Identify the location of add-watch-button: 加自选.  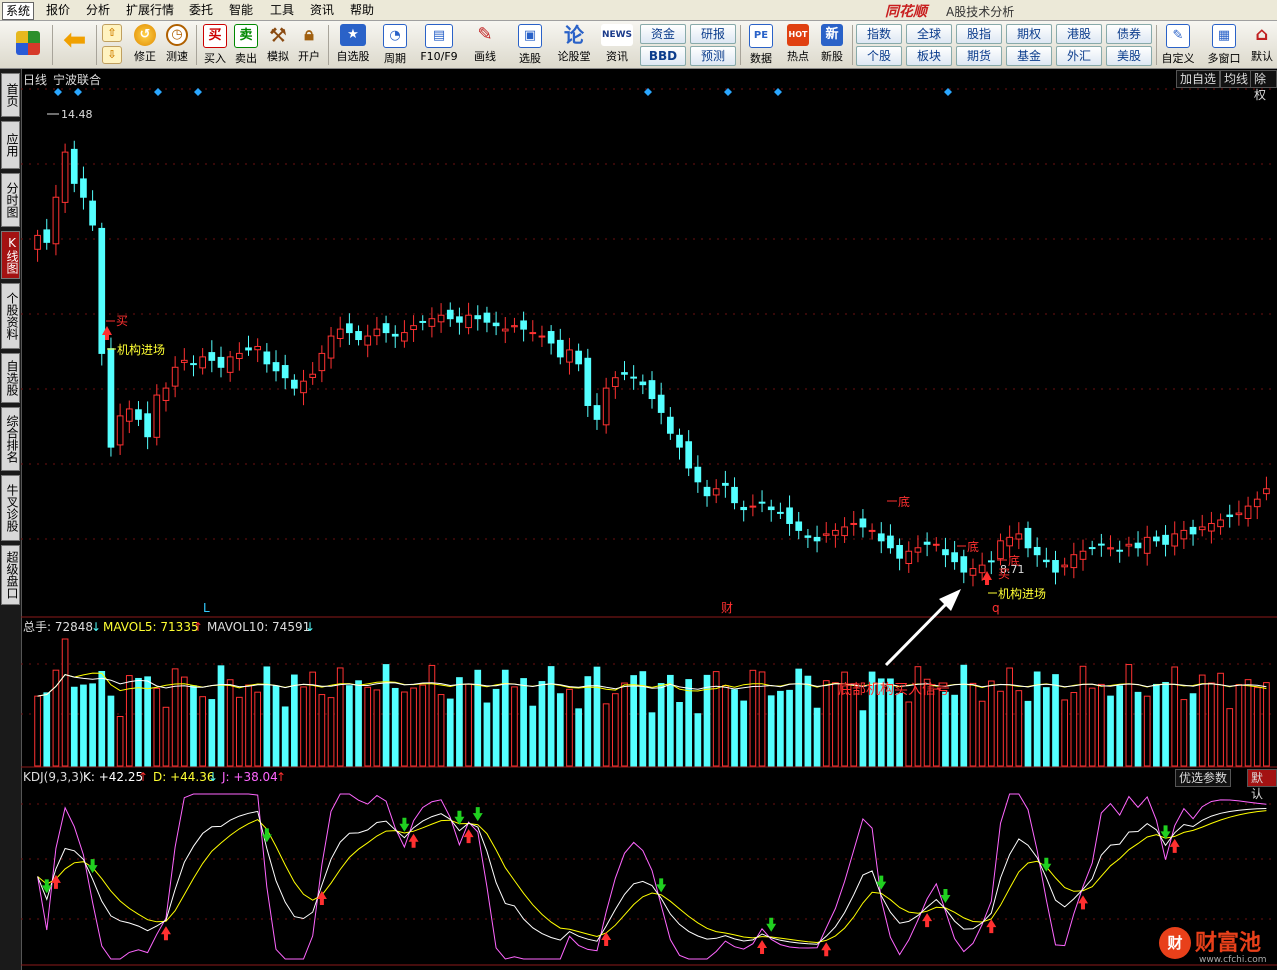
(1198, 79).